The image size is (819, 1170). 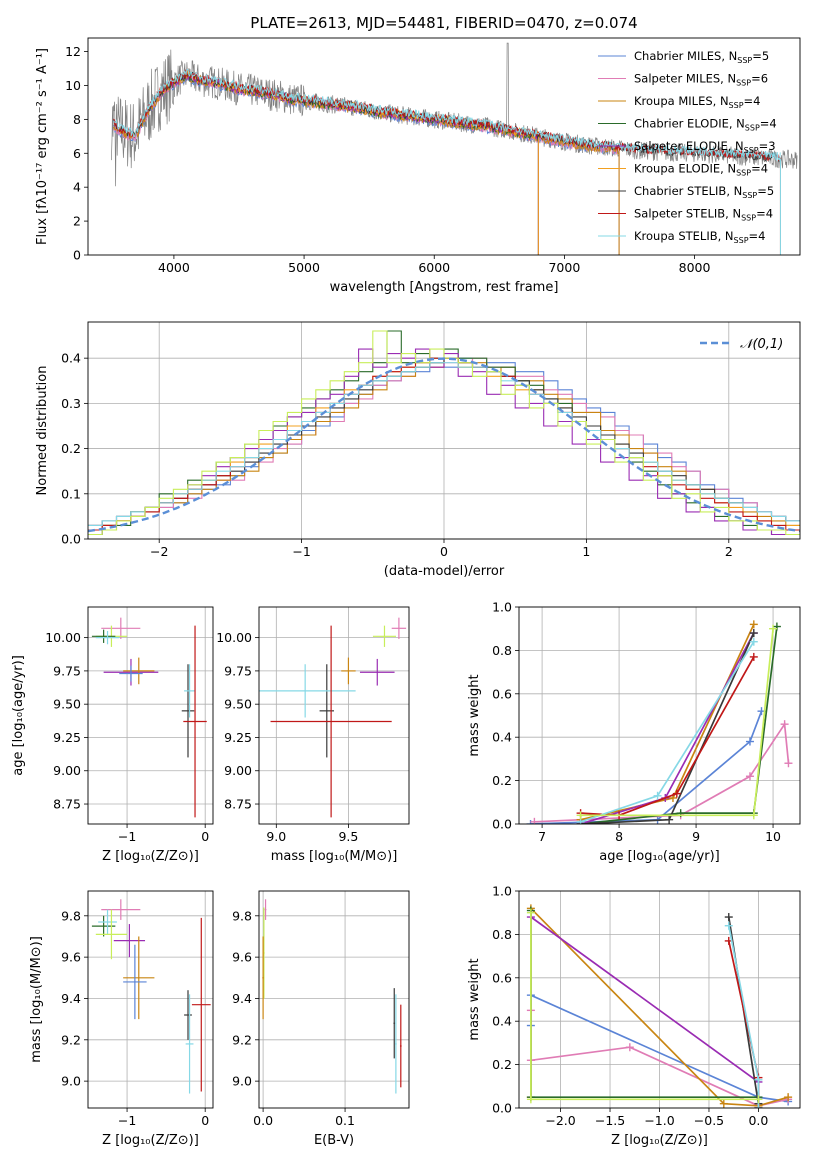 I want to click on y-axis-label: mass weight, so click(x=474, y=715).